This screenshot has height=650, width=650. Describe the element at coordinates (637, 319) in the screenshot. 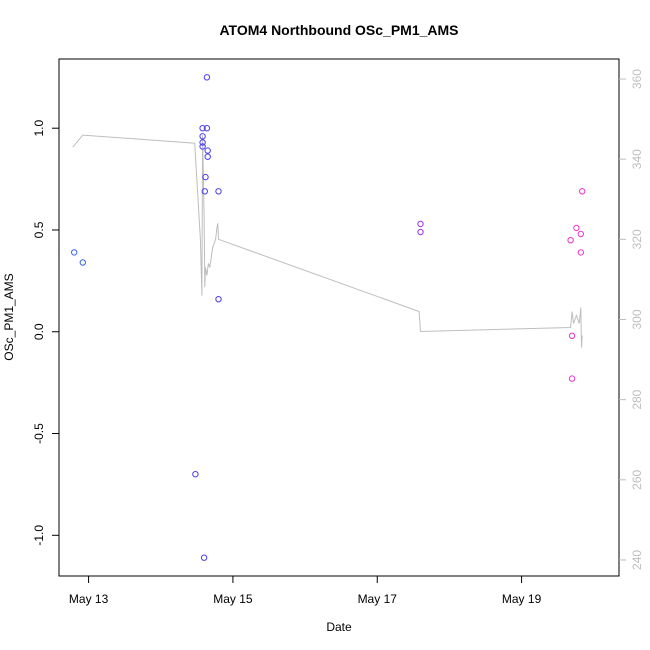

I see `y2-tick-label: 300` at that location.